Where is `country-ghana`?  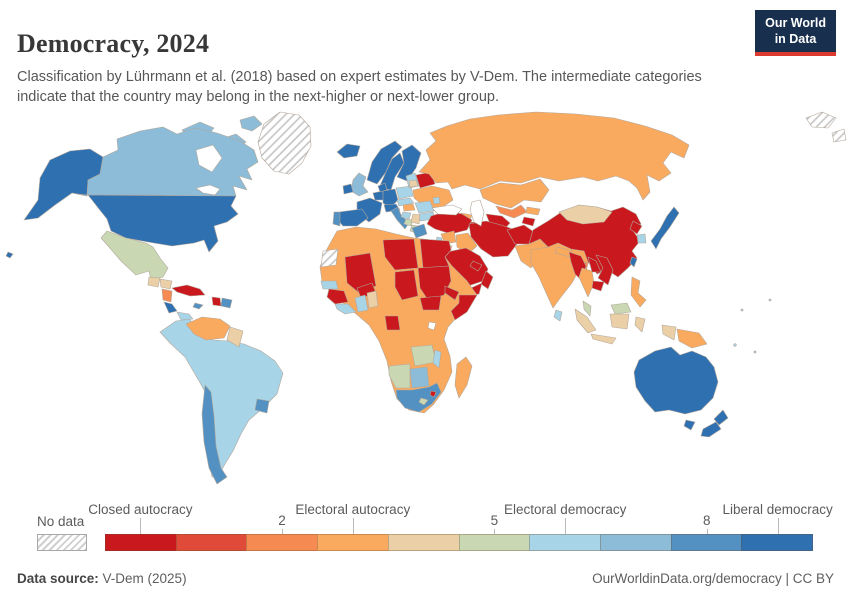
country-ghana is located at coordinates (361, 303).